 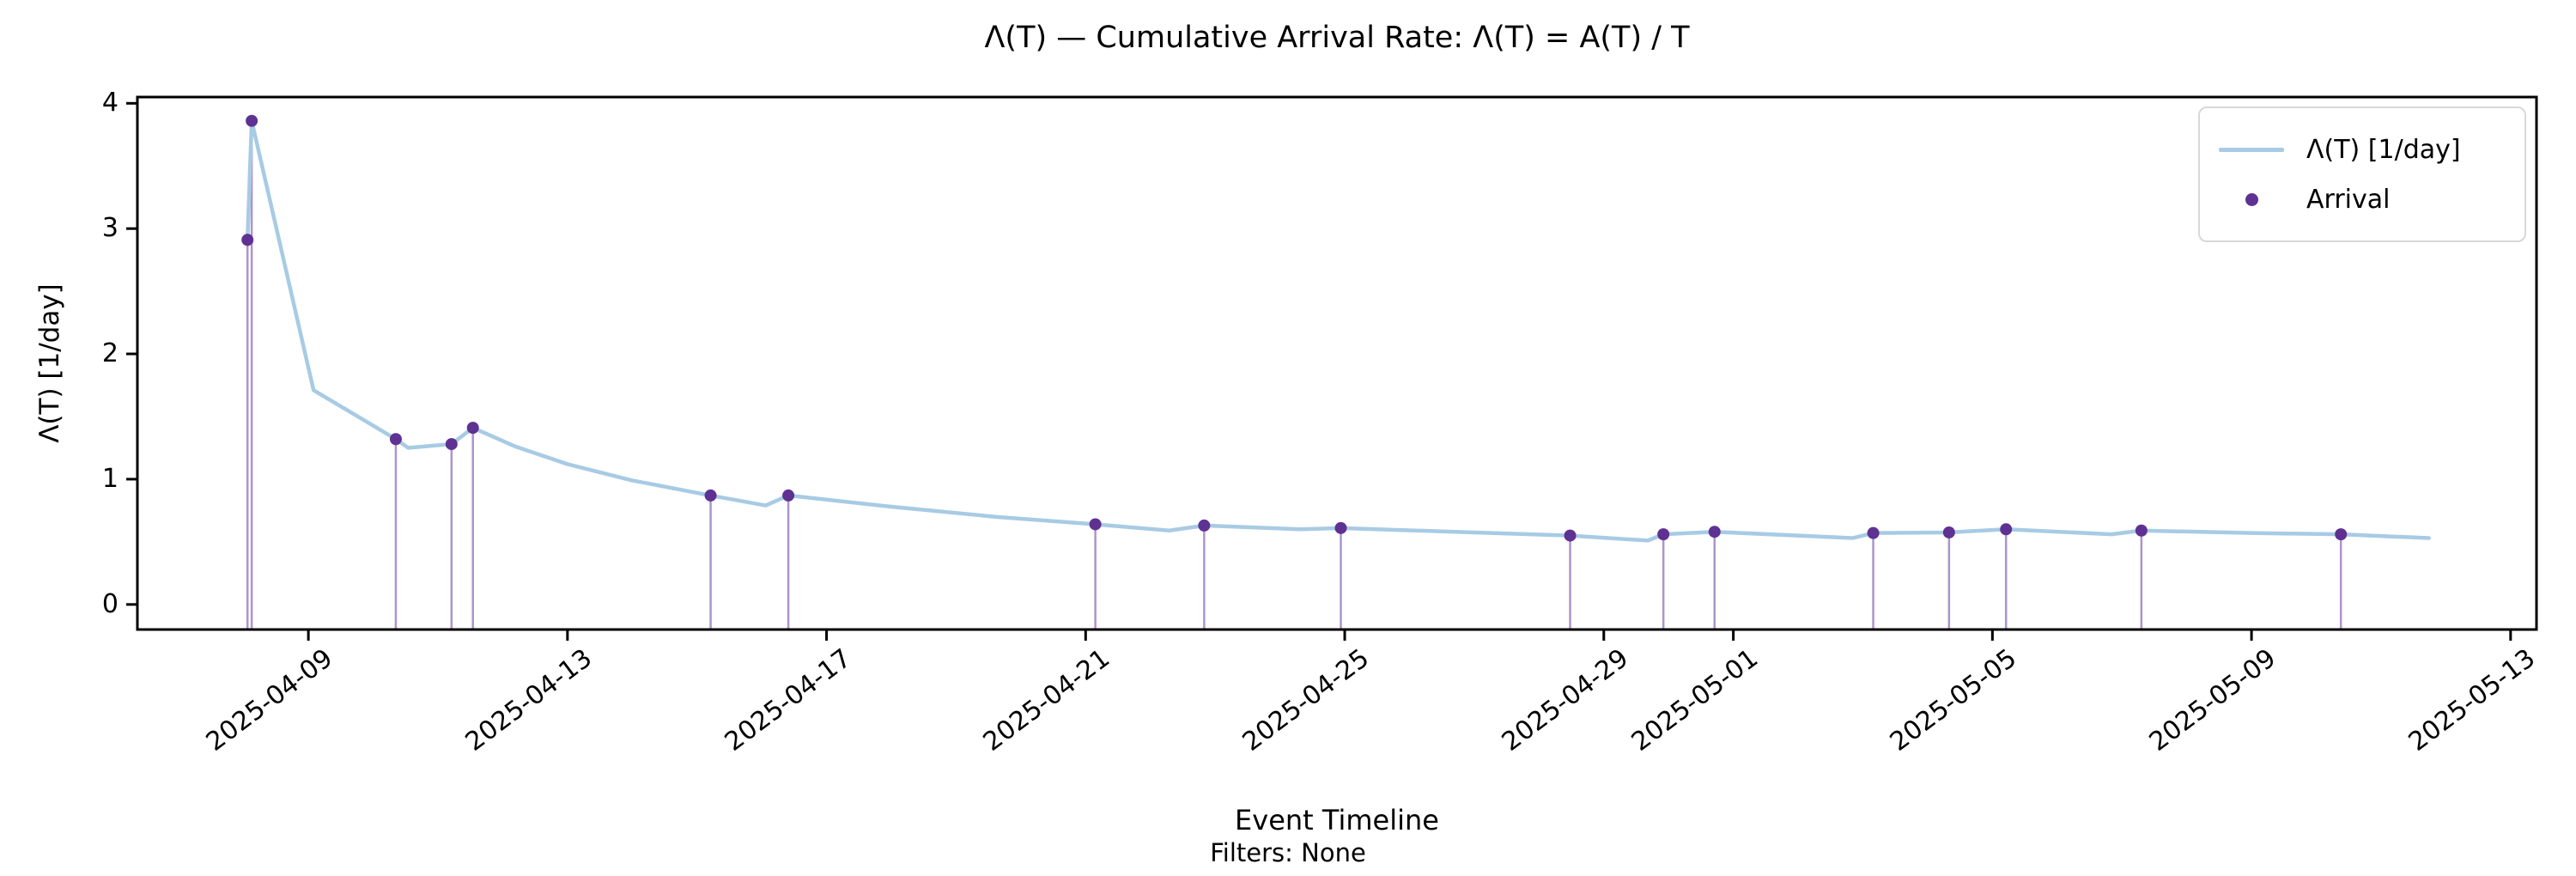 I want to click on arrival-dot-sample-wrap, so click(x=2251, y=199).